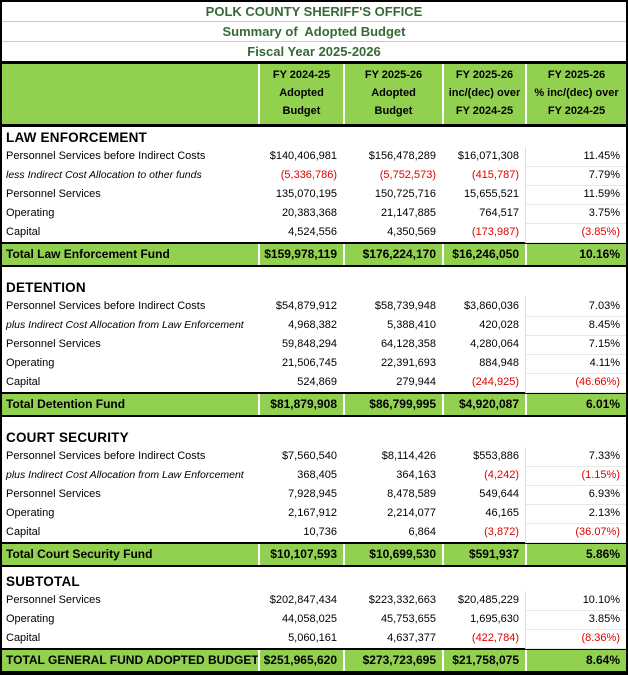 The width and height of the screenshot is (628, 675). Describe the element at coordinates (575, 254) in the screenshot. I see `total-cell-pct-inc-dec: 10.16%` at that location.